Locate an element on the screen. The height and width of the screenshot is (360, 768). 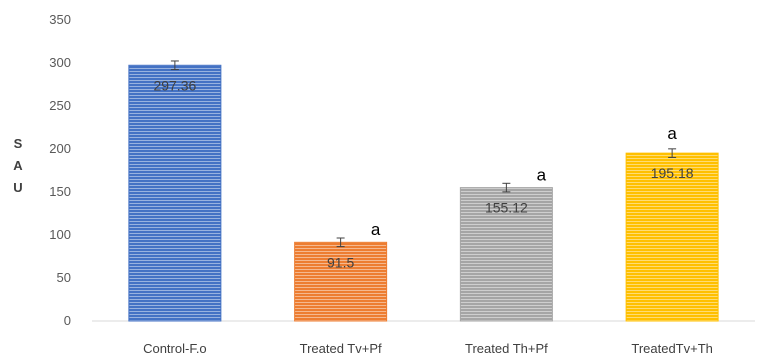
y-tick-label: 350 is located at coordinates (60, 19).